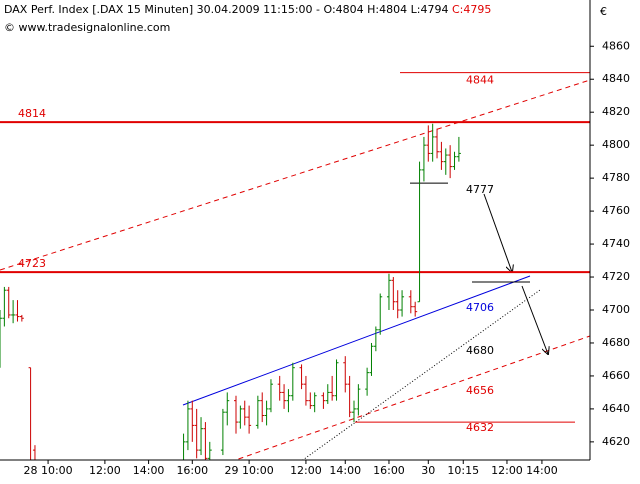 The height and width of the screenshot is (484, 640). What do you see at coordinates (616, 408) in the screenshot?
I see `y-tick-label: 4640` at bounding box center [616, 408].